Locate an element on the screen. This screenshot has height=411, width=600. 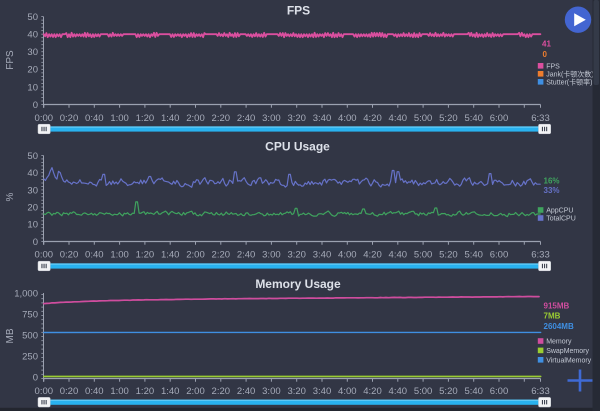
svg-text: 750 is located at coordinates (30, 314).